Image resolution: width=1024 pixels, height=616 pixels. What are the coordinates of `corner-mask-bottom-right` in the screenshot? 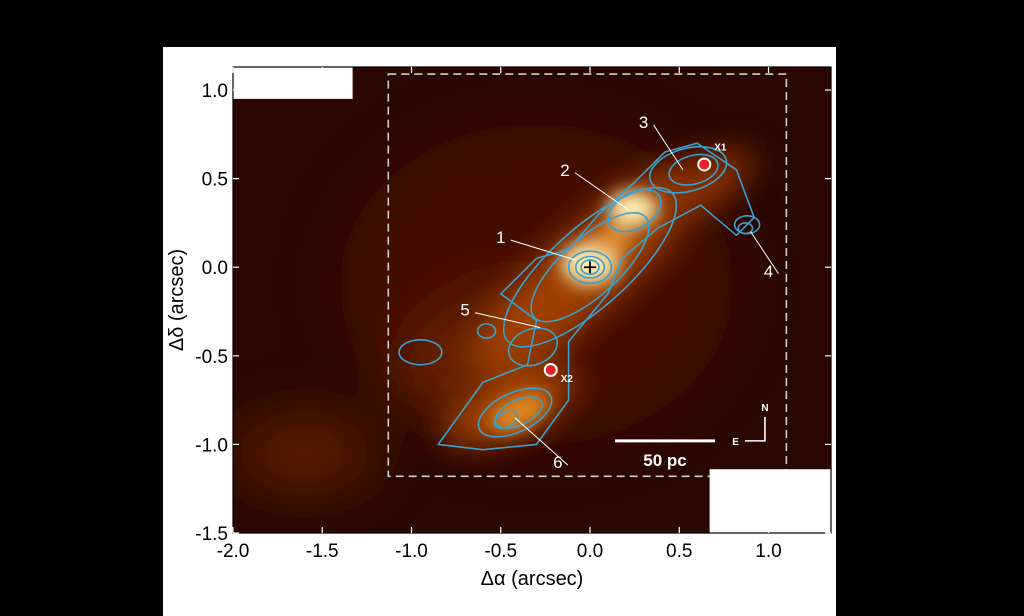 It's located at (770, 501).